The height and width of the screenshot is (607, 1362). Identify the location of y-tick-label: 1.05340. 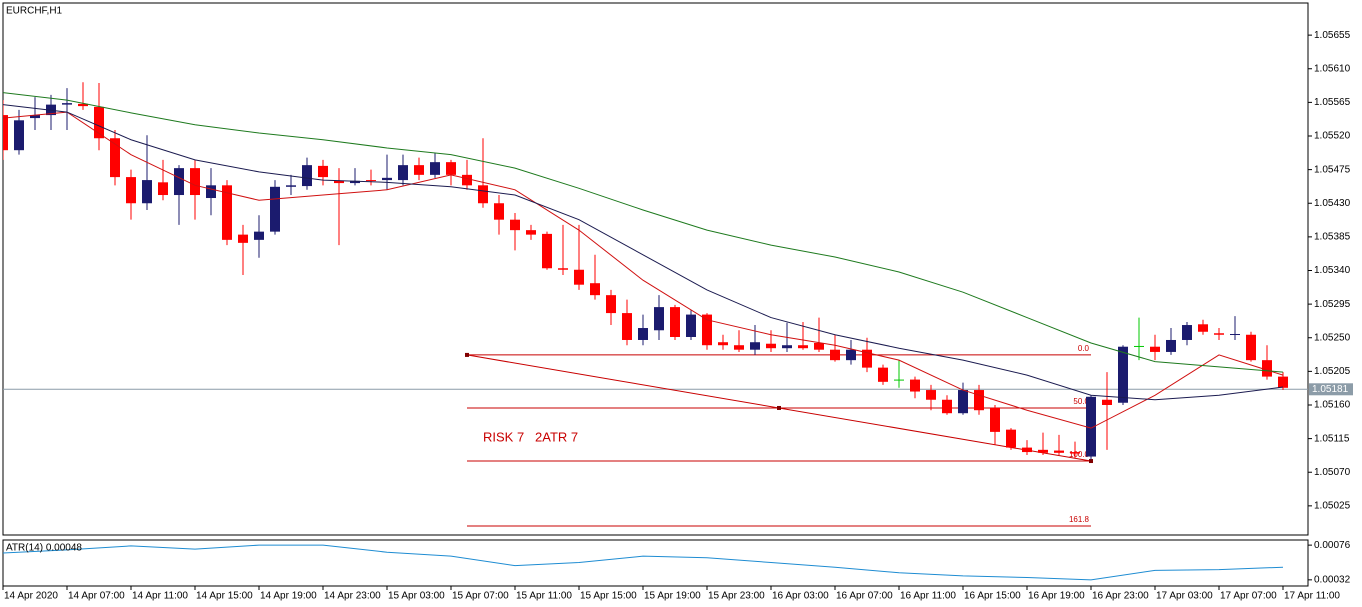
(1332, 270).